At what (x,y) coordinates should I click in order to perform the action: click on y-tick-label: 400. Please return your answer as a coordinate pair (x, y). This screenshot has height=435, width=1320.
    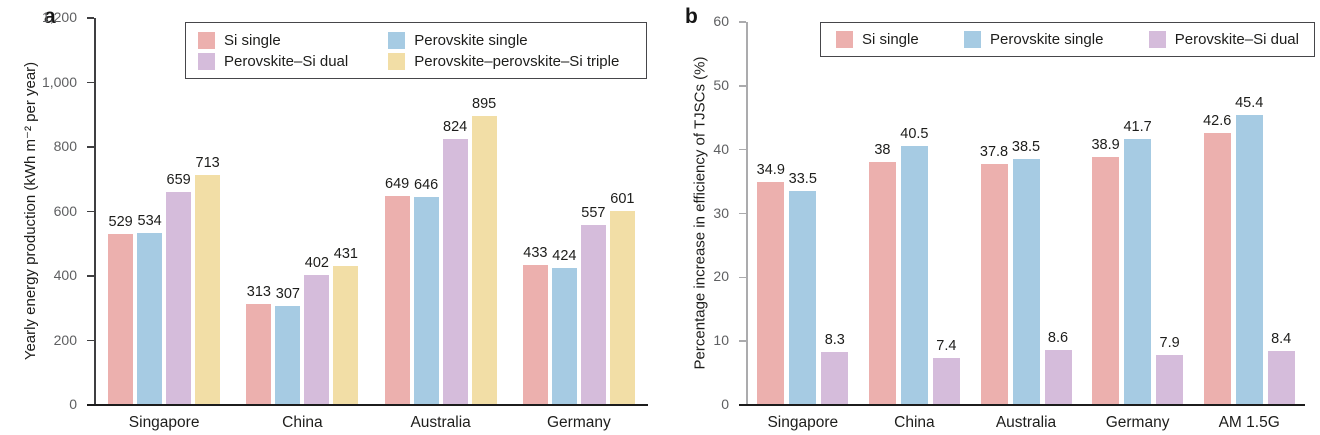
    Looking at the image, I should click on (65, 275).